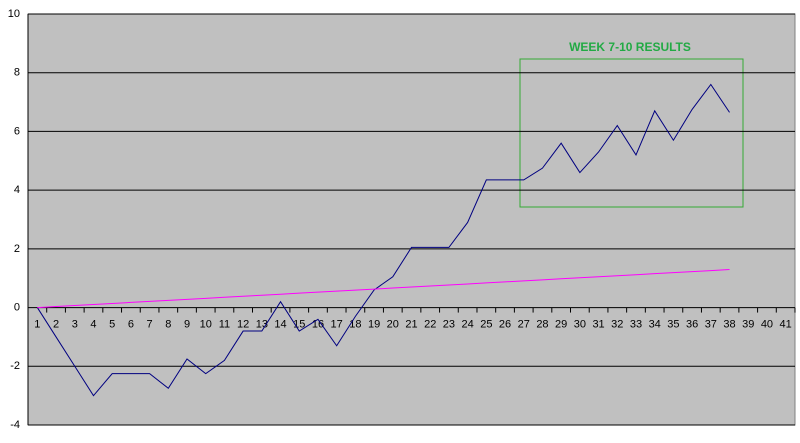  I want to click on x-tick-label: 4, so click(93, 324).